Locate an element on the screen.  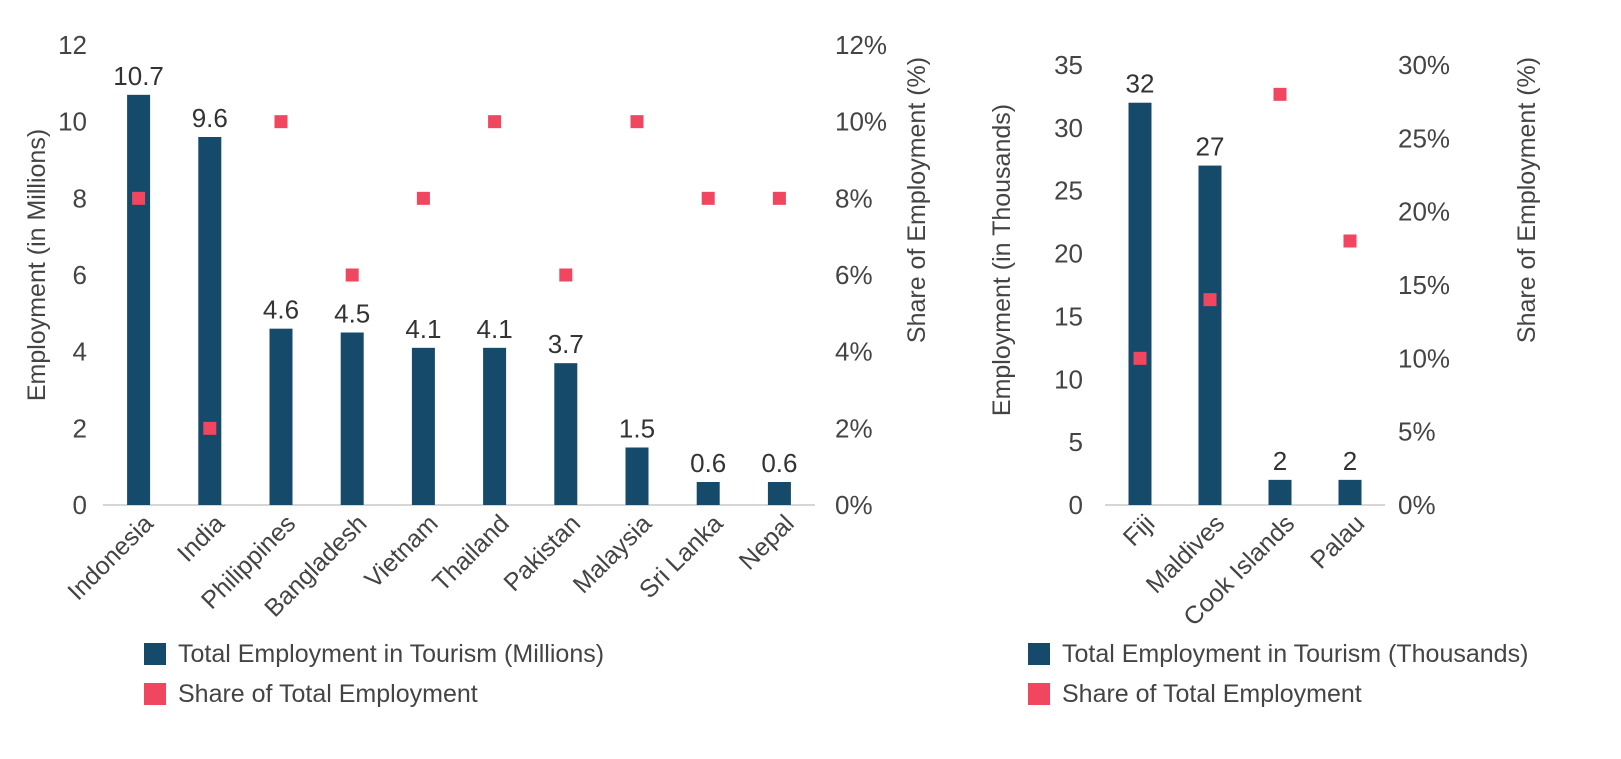
y2-tick-label: 8% is located at coordinates (854, 198).